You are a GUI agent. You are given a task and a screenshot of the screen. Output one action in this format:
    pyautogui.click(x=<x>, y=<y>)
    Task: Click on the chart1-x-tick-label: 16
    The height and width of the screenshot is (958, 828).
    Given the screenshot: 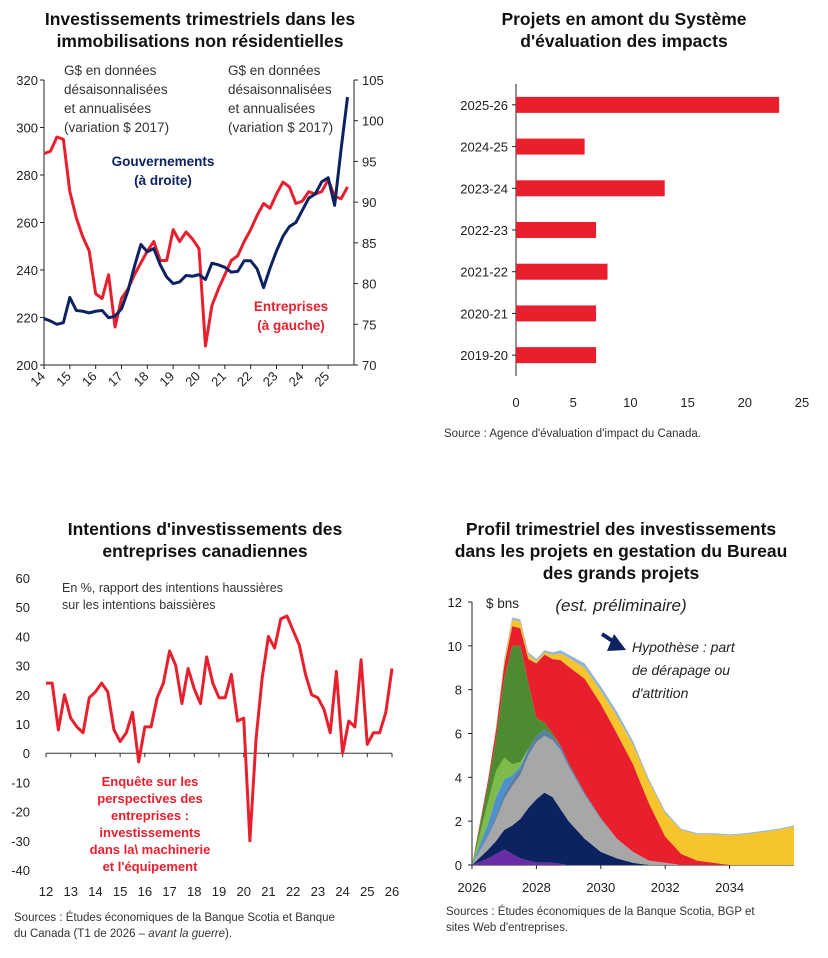 What is the action you would take?
    pyautogui.click(x=89, y=379)
    